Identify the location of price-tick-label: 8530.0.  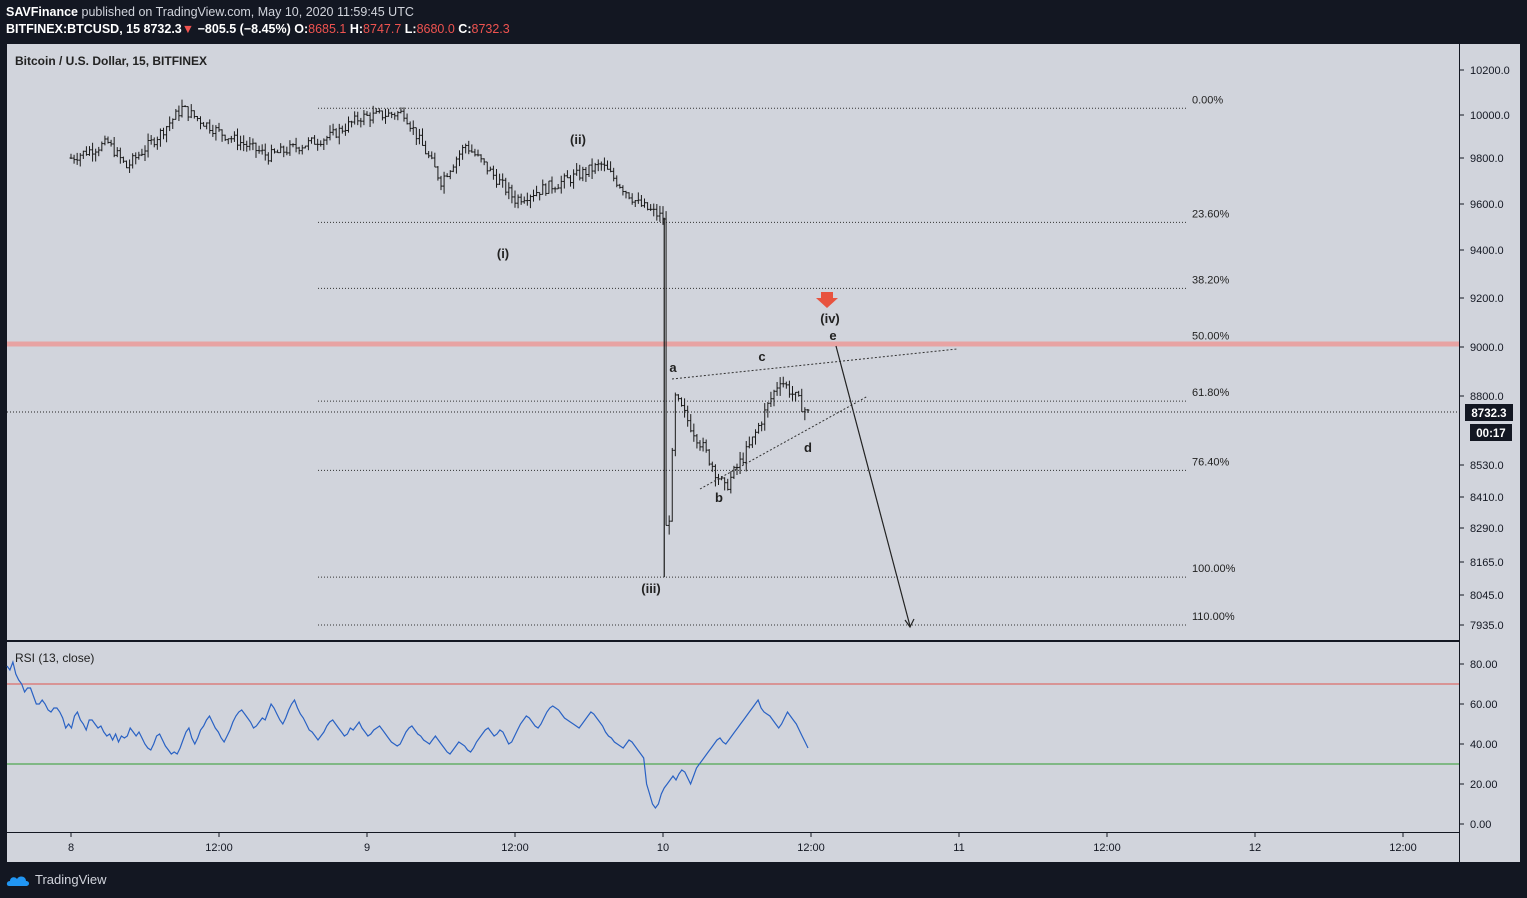
(1487, 466).